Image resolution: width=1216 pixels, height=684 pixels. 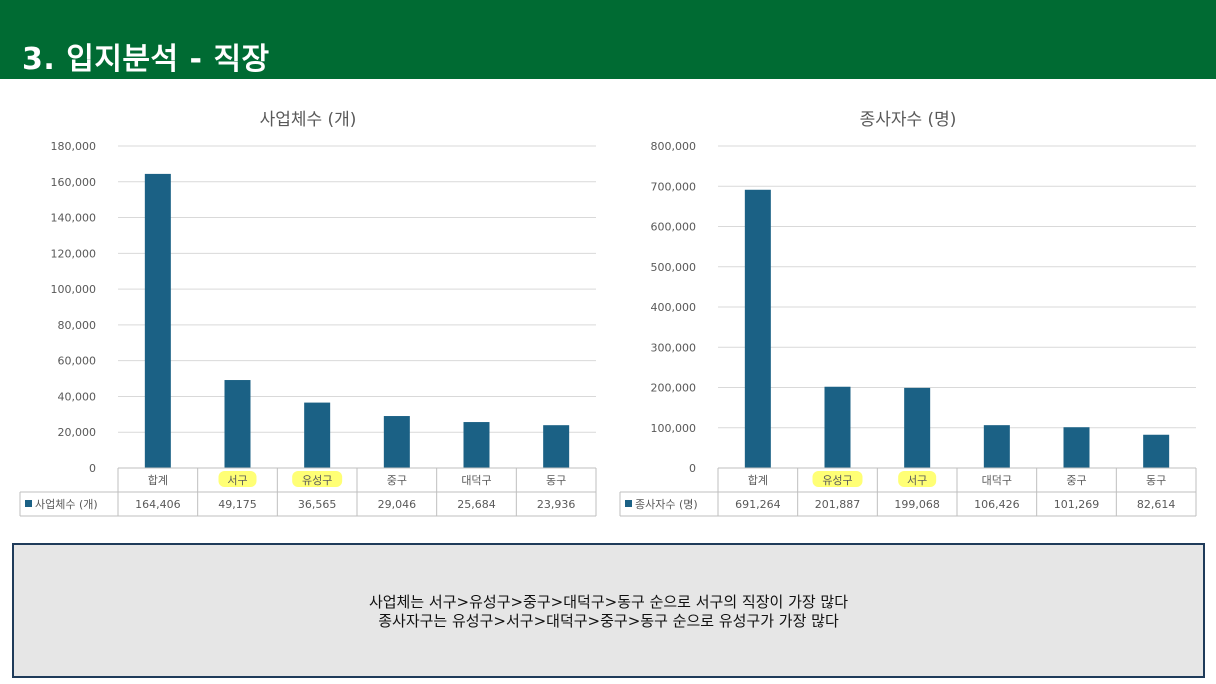 What do you see at coordinates (838, 504) in the screenshot?
I see `data-table-value: 201,887` at bounding box center [838, 504].